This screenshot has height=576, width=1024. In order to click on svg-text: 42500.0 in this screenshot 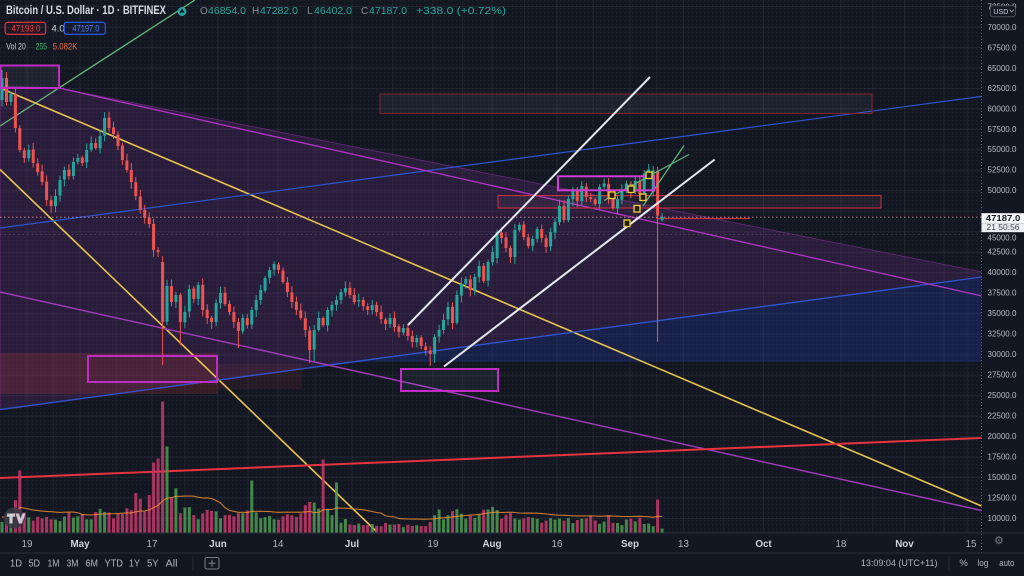, I will do `click(1002, 252)`.